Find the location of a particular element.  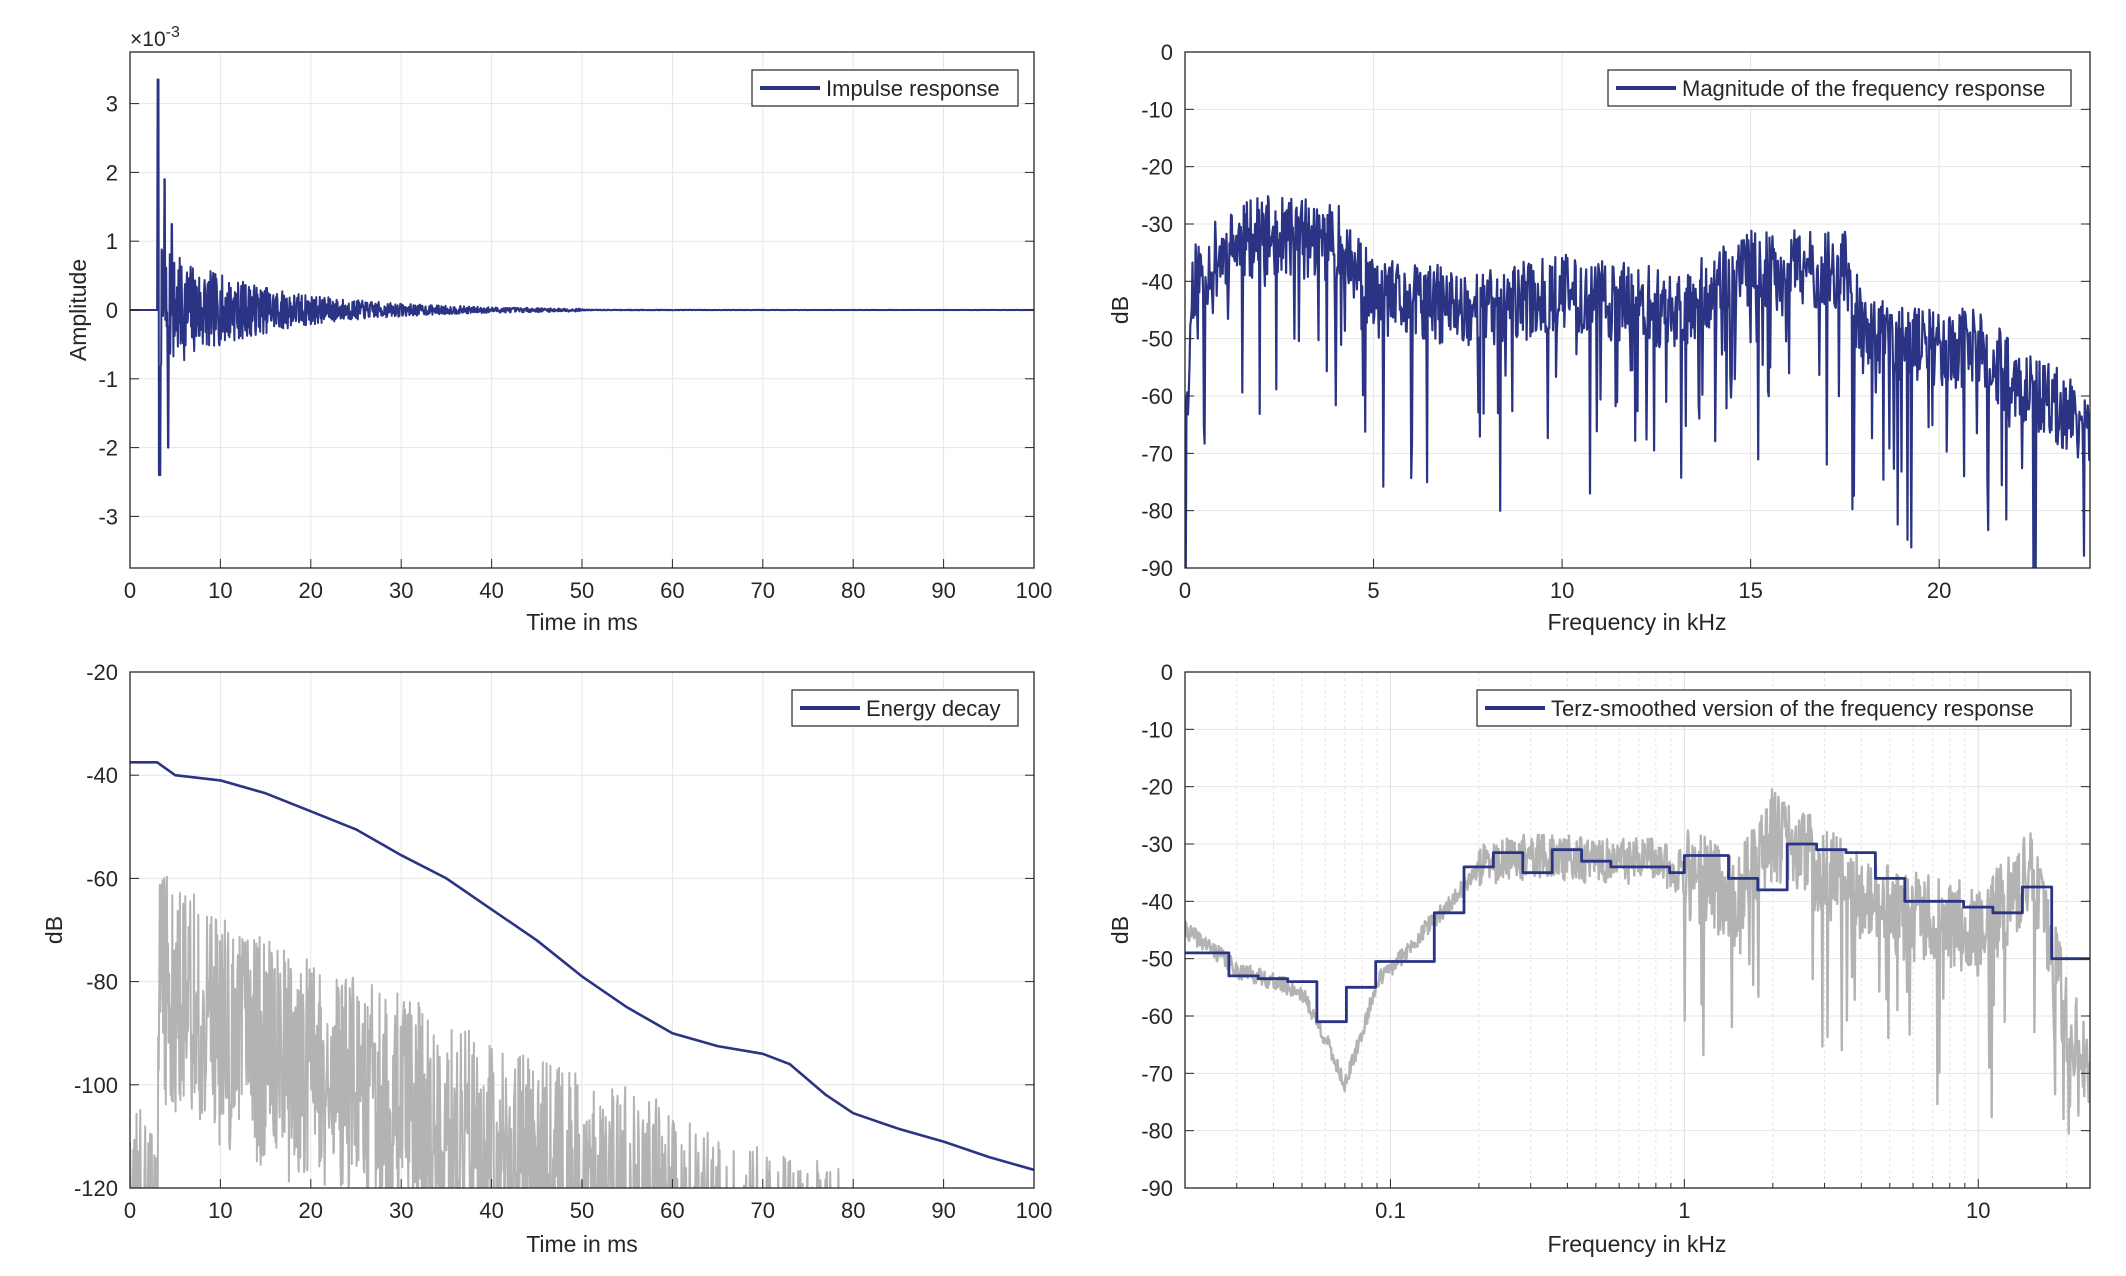

magnitude-legend-label: Magnitude of the frequency response is located at coordinates (1863, 88).